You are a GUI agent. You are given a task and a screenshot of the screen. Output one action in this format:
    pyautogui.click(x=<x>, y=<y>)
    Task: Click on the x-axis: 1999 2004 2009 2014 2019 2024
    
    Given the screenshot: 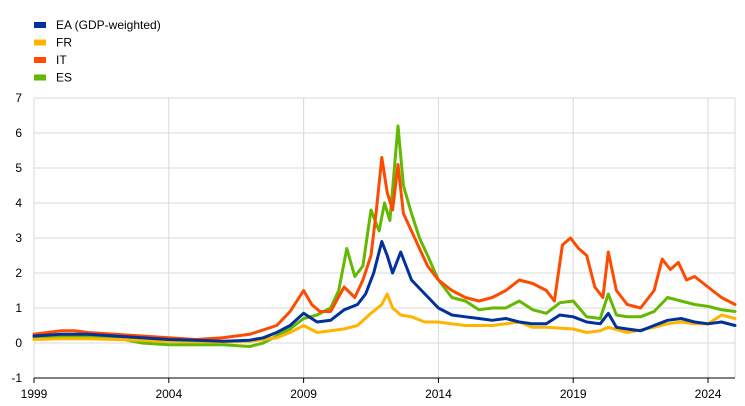 What is the action you would take?
    pyautogui.click(x=378, y=389)
    